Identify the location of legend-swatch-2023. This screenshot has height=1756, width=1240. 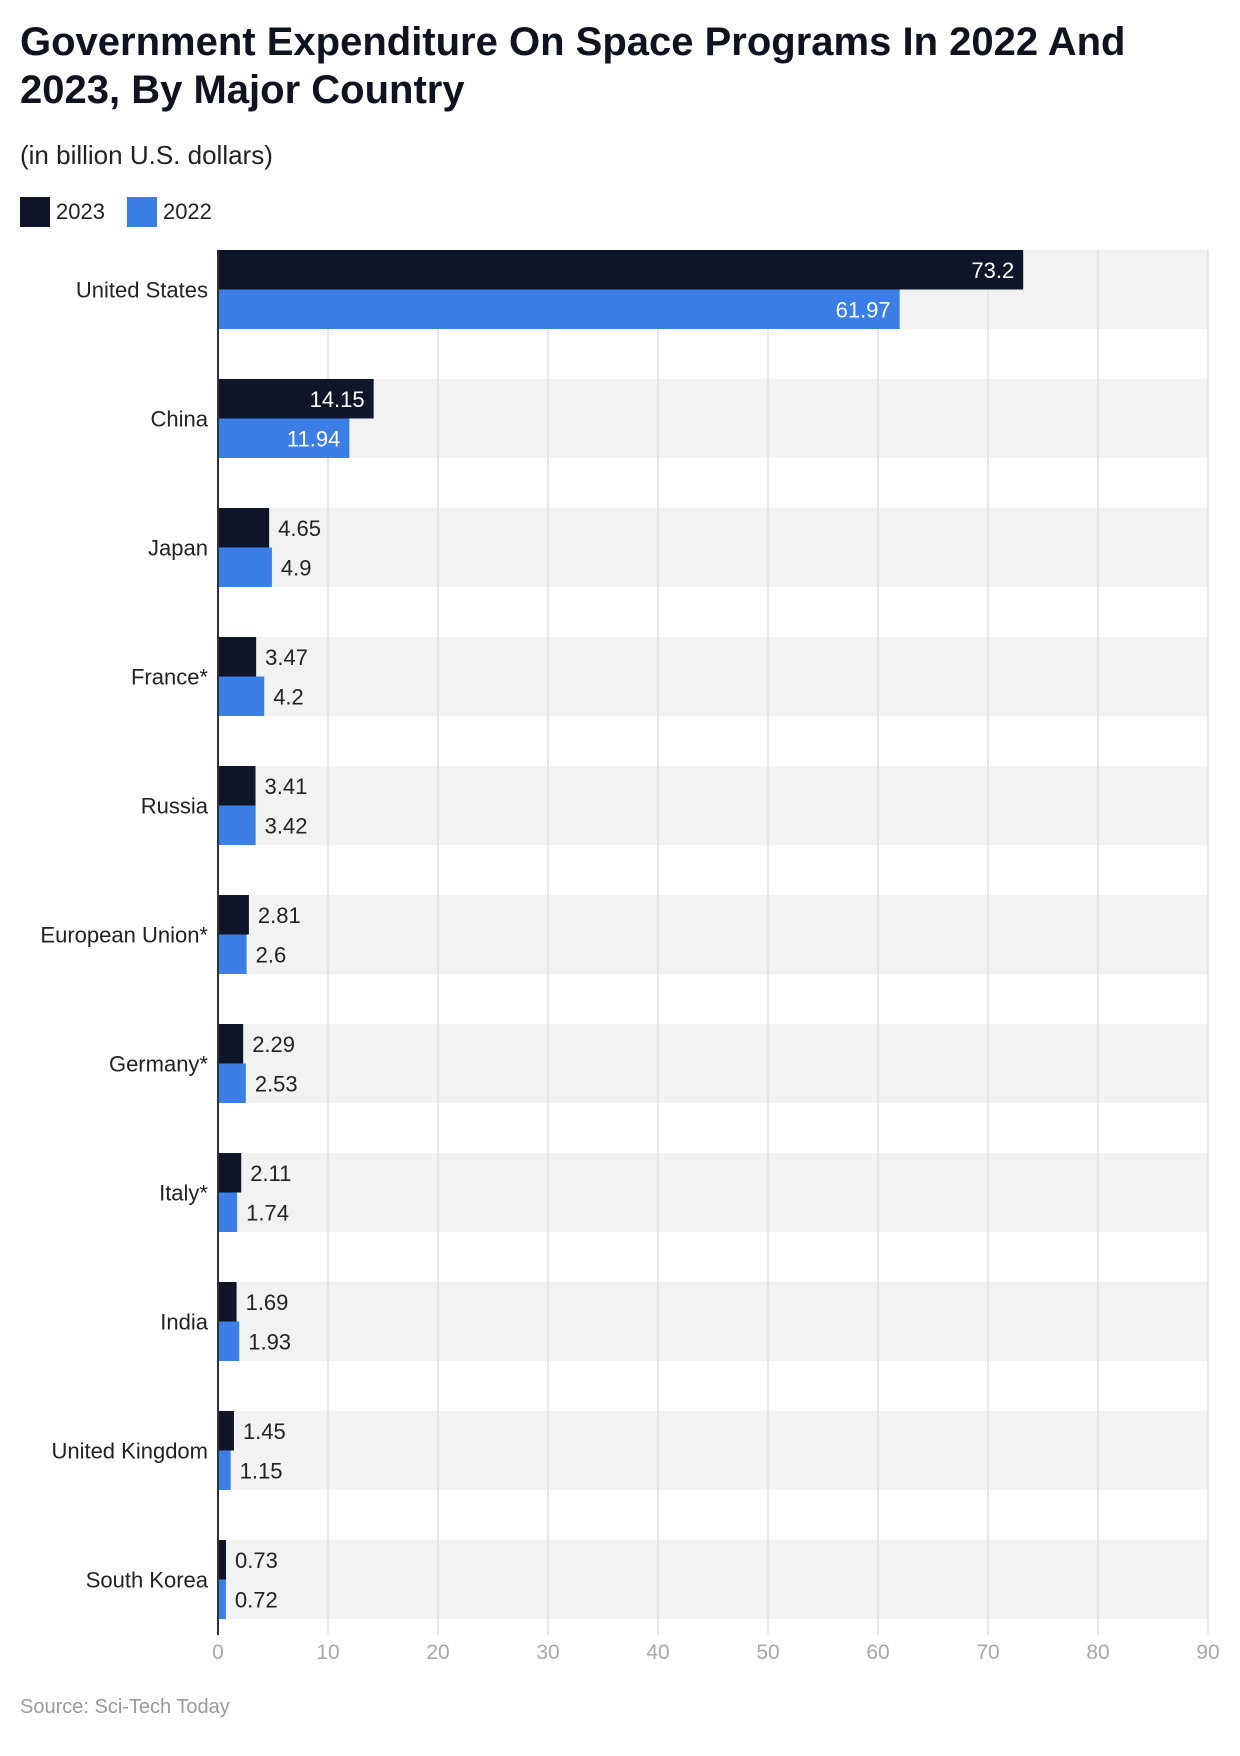
(35, 212).